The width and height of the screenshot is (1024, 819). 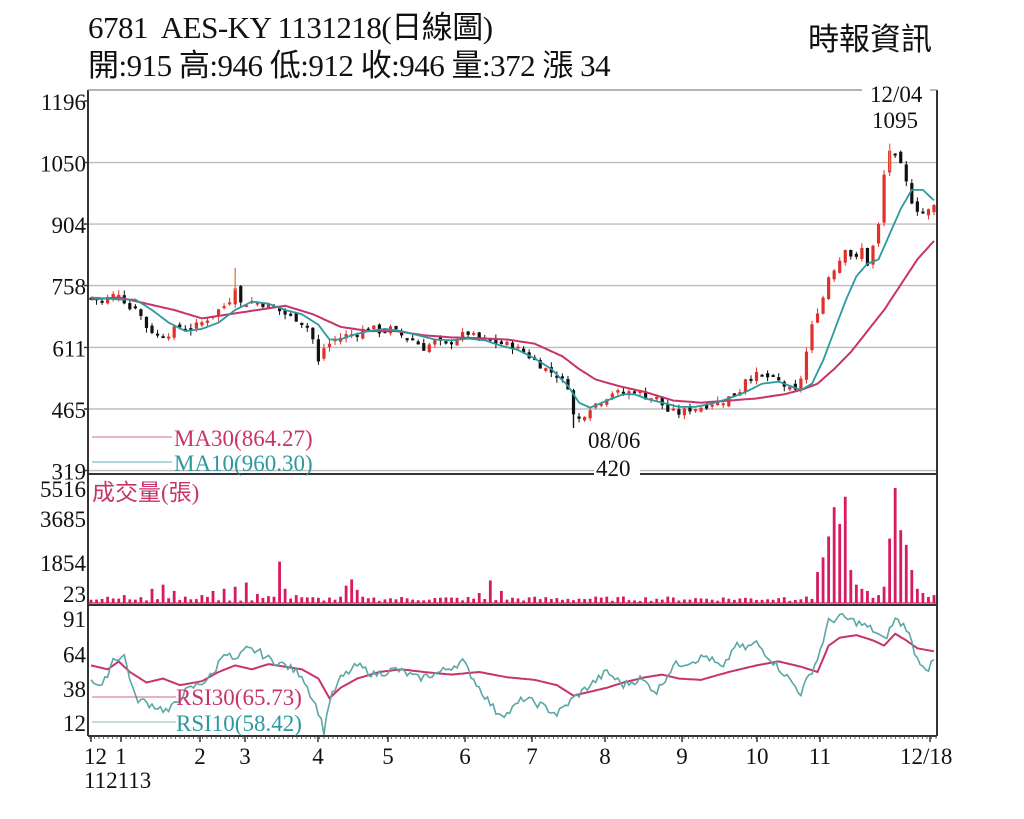 I want to click on rsi10-line, so click(x=512, y=674).